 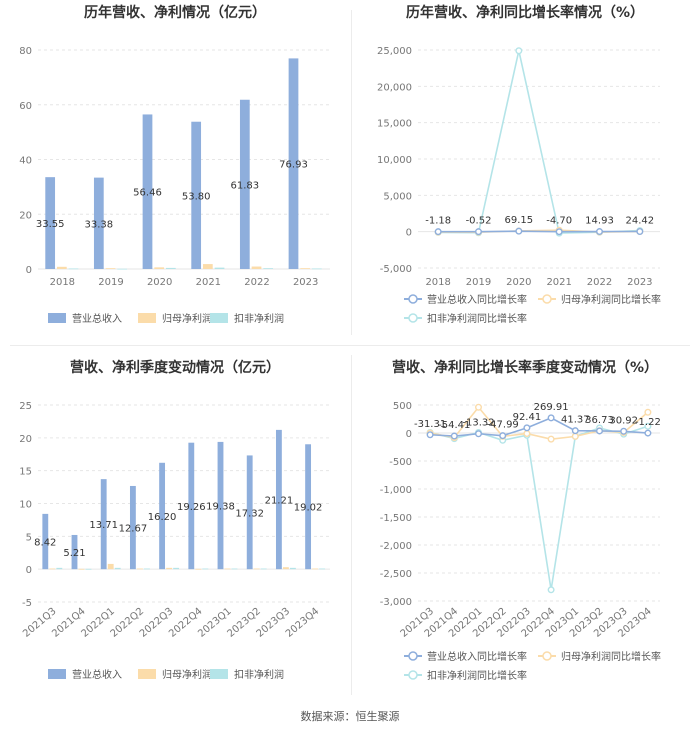 What do you see at coordinates (110, 282) in the screenshot?
I see `x-tick-label: 2019` at bounding box center [110, 282].